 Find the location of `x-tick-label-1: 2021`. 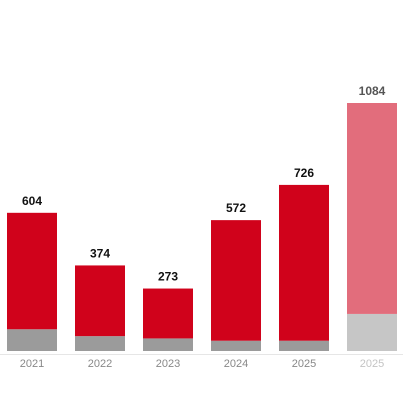

x-tick-label-1: 2021 is located at coordinates (32, 364).